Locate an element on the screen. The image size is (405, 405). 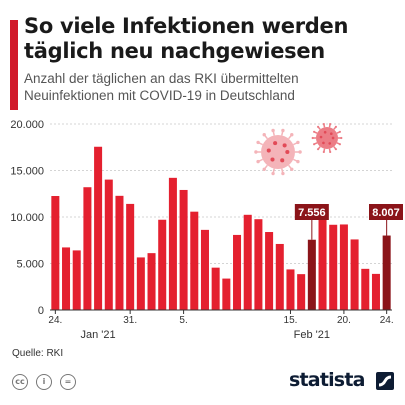
x-month-label: Feb '21 is located at coordinates (312, 334).